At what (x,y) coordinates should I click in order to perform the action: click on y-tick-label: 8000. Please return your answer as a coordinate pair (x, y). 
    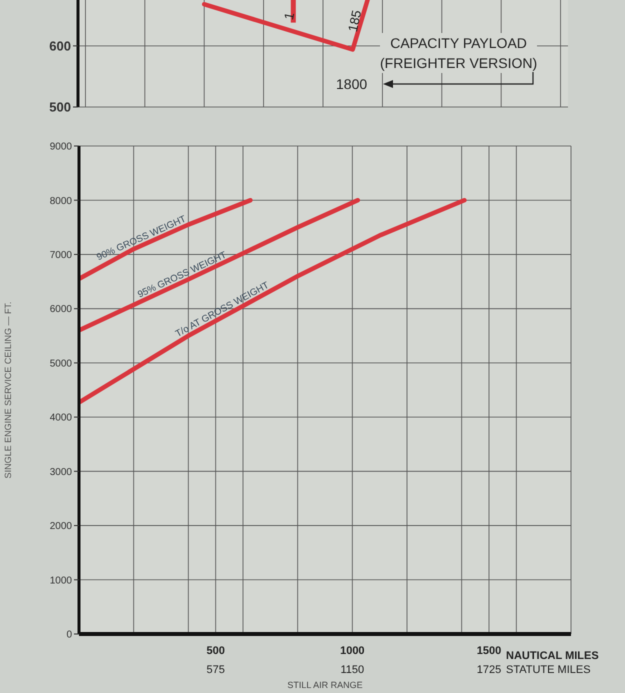
    Looking at the image, I should click on (61, 201).